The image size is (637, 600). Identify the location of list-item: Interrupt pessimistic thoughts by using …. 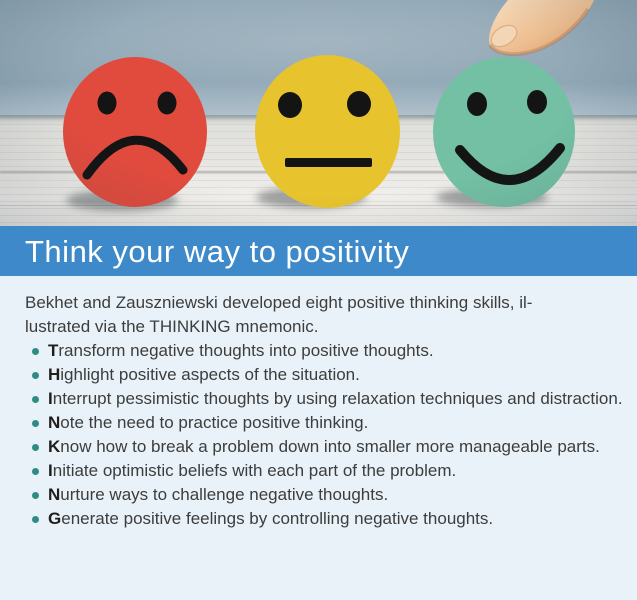
(326, 399).